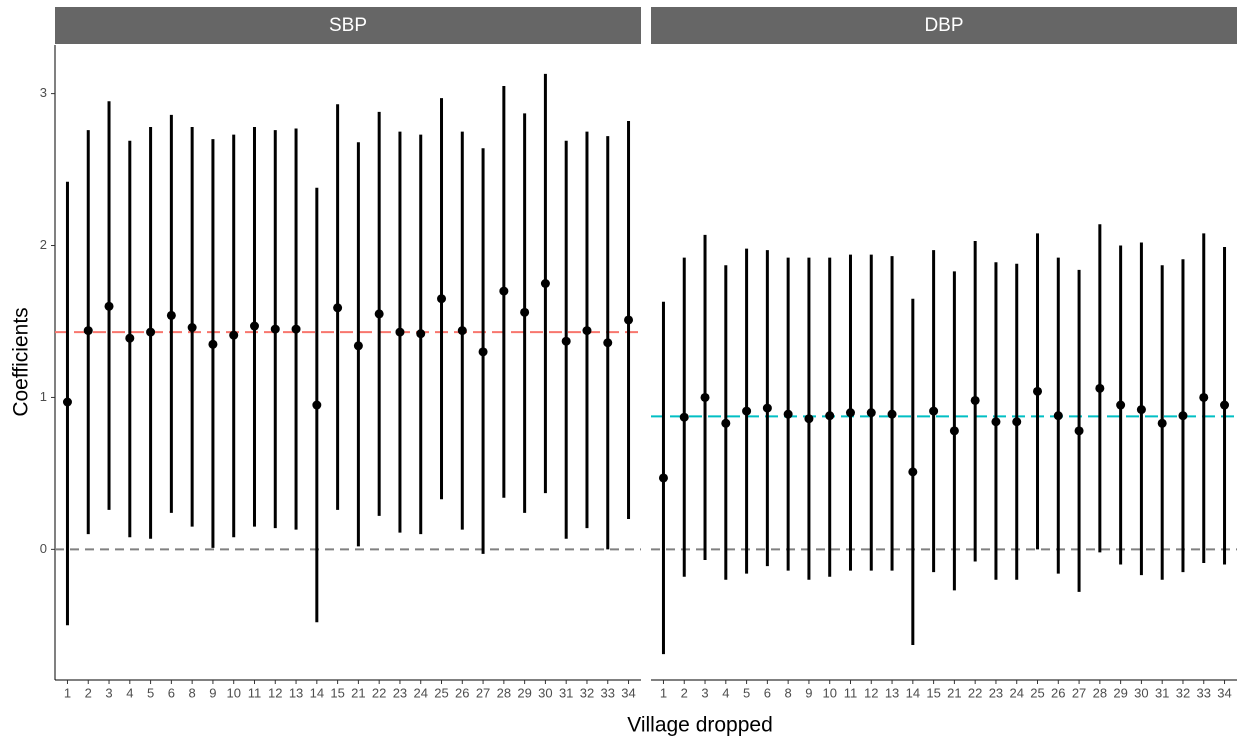 The height and width of the screenshot is (745, 1241). What do you see at coordinates (1224, 692) in the screenshot?
I see `x-tick-label: 34` at bounding box center [1224, 692].